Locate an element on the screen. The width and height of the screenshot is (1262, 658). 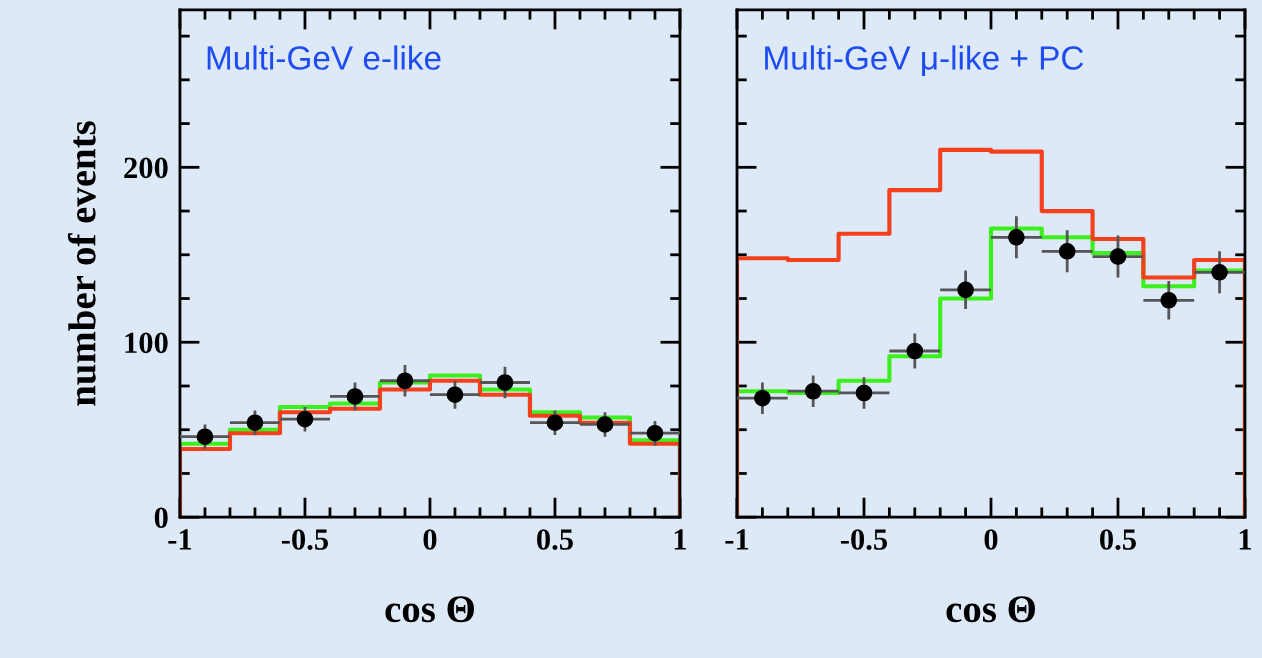
y-tick-label: 0 is located at coordinates (161, 518).